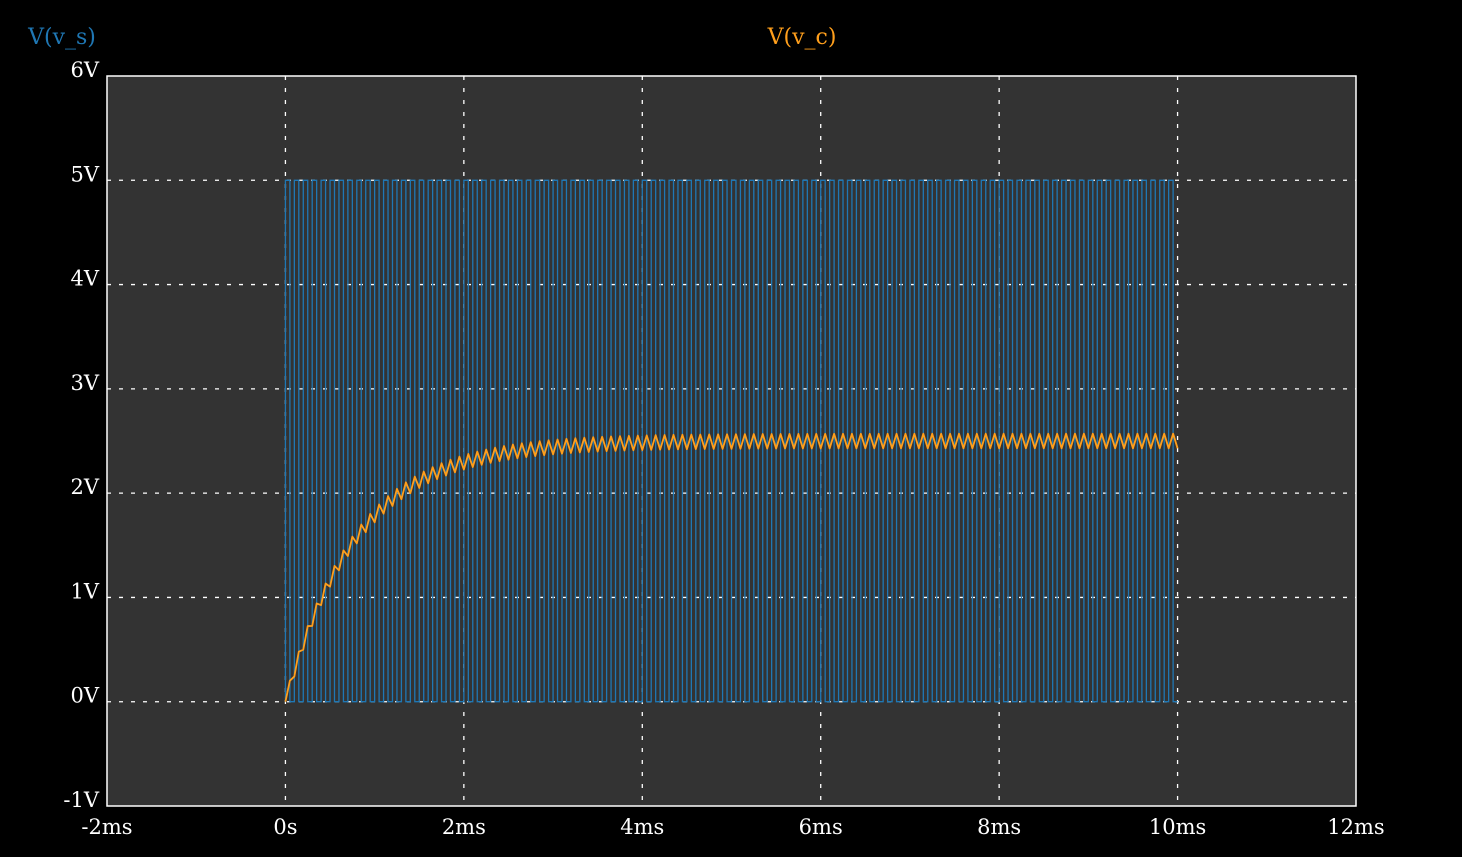  Describe the element at coordinates (285, 827) in the screenshot. I see `x-tick-label: 0s` at that location.